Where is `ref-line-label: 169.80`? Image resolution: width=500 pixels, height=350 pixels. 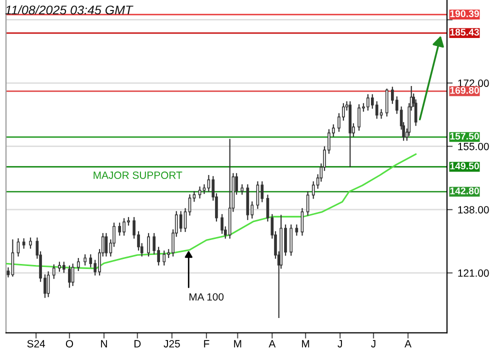 ref-line-label: 169.80 is located at coordinates (464, 90).